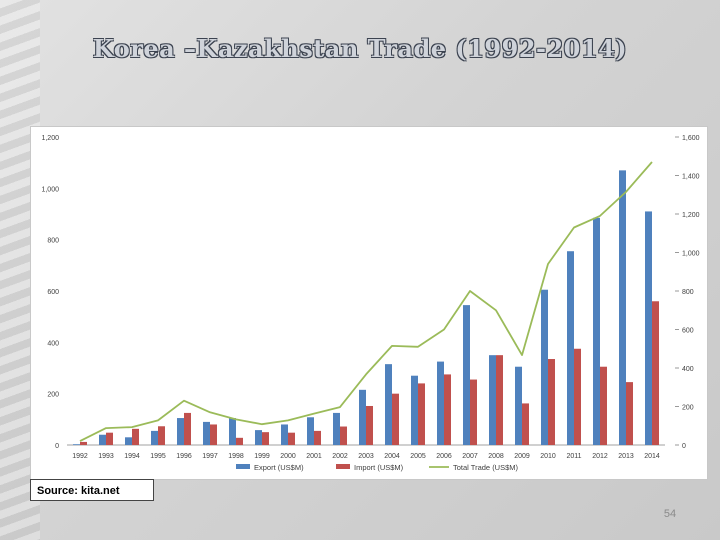  Describe the element at coordinates (158, 456) in the screenshot. I see `x-tick-label: 1995` at that location.